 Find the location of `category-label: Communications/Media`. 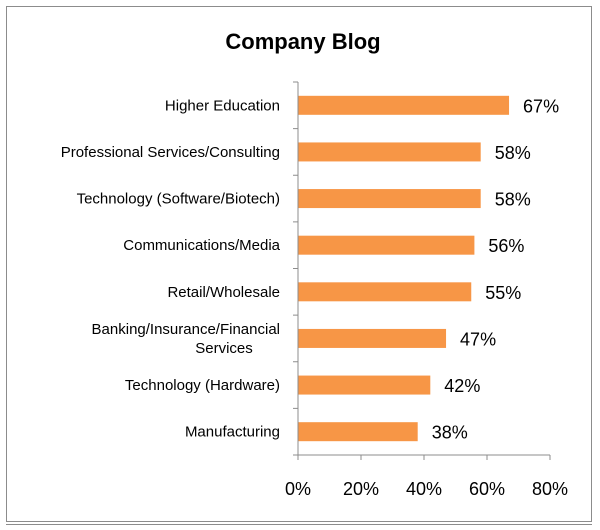

category-label: Communications/Media is located at coordinates (201, 245).